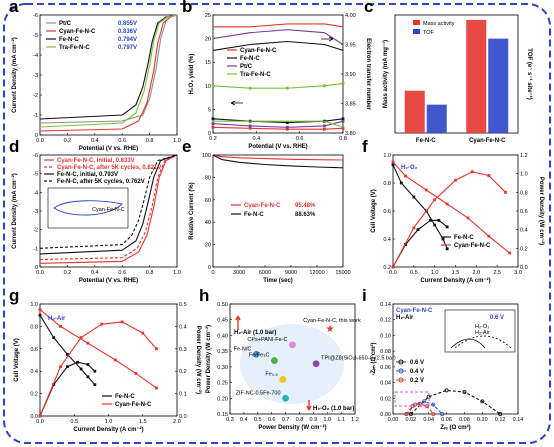 This screenshot has width=554, height=447. Describe the element at coordinates (300, 139) in the screenshot. I see `x-tick-label: 0.6` at that location.